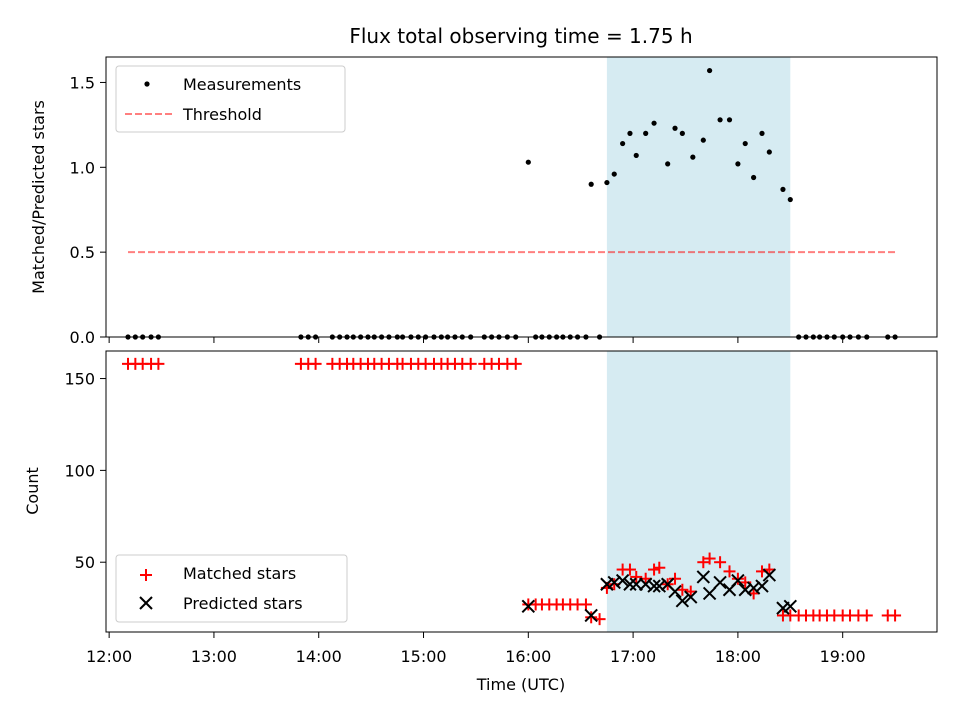 This screenshot has width=960, height=720. Describe the element at coordinates (520, 36) in the screenshot. I see `chart-title: Flux total observing time = 1.75 h` at that location.